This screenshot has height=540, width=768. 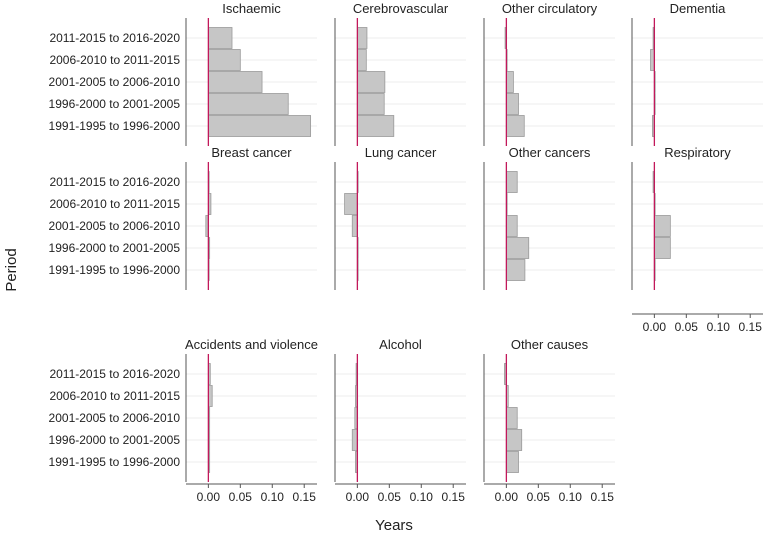 What do you see at coordinates (401, 152) in the screenshot?
I see `panel-title: Lung cancer` at bounding box center [401, 152].